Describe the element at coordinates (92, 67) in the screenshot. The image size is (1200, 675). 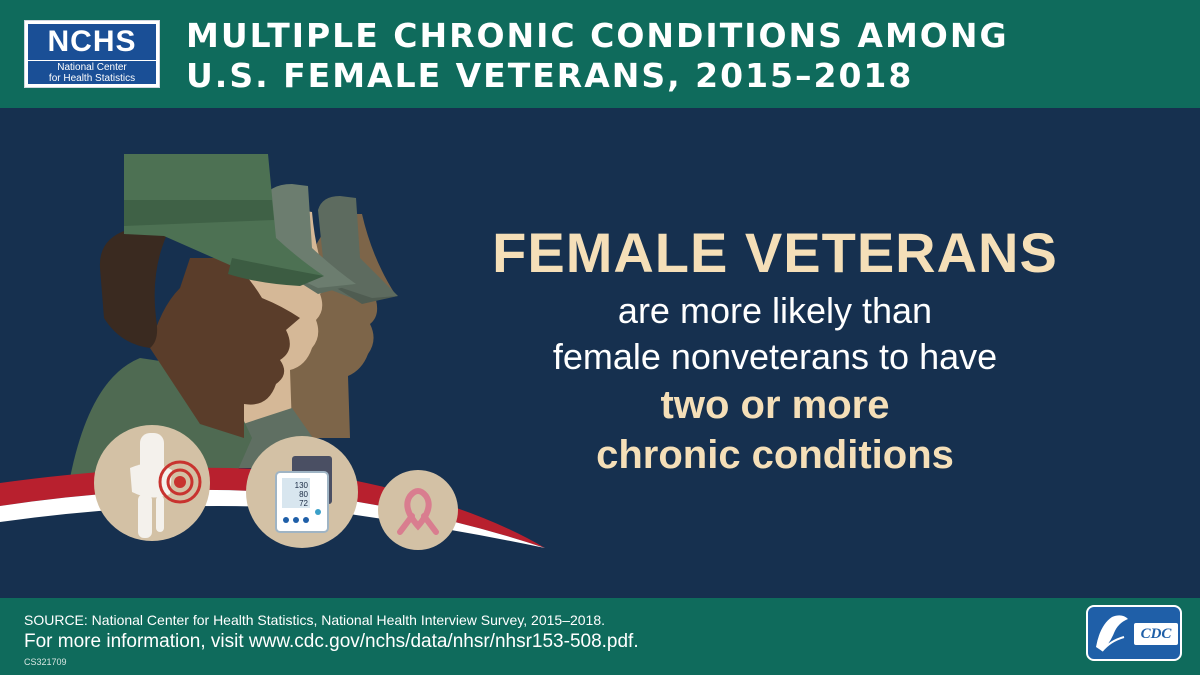
I see `nchs-logo-line1: National Center` at that location.